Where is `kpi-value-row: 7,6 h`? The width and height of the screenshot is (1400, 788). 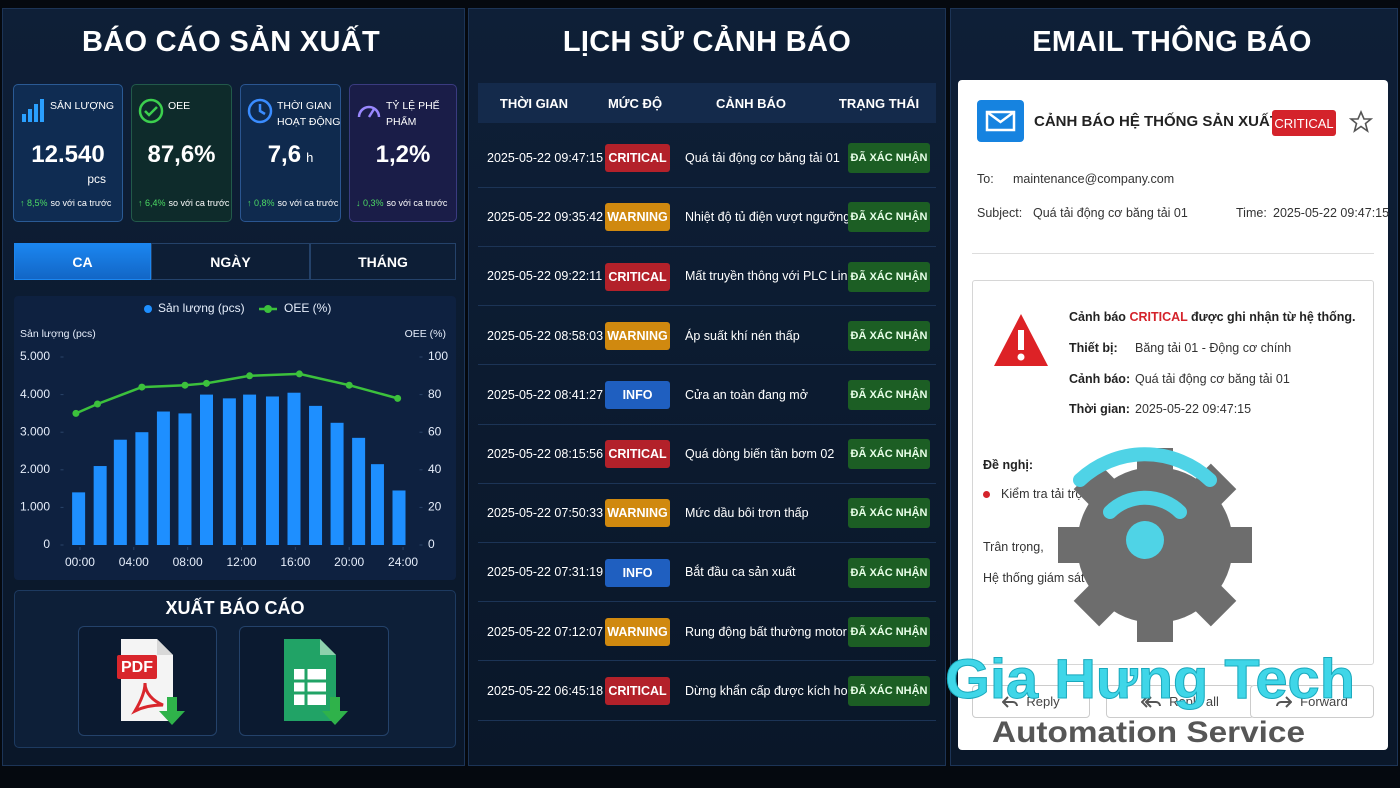
kpi-value-row: 7,6 h is located at coordinates (290, 155).